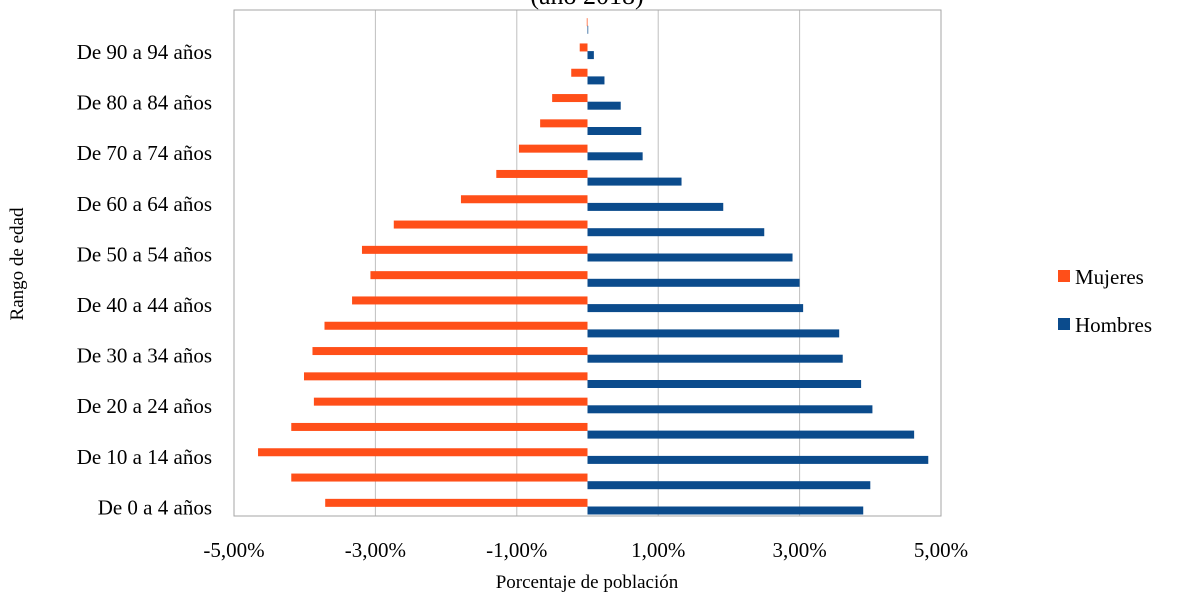 The image size is (1179, 598). What do you see at coordinates (144, 457) in the screenshot?
I see `y-tick-label: De 10 a 14 años` at bounding box center [144, 457].